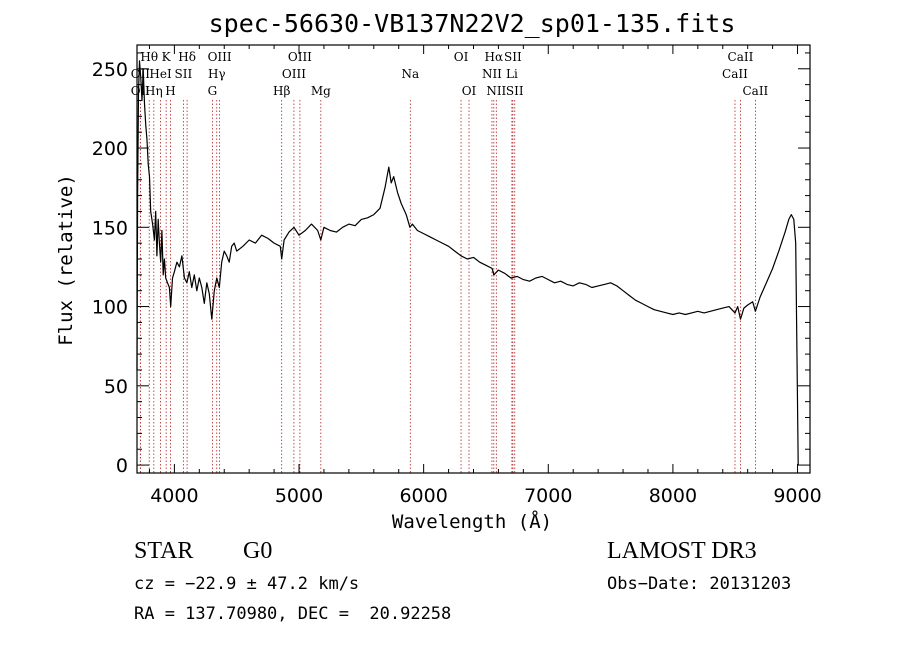  Describe the element at coordinates (512, 74) in the screenshot. I see `spectral-line-label: Li` at that location.